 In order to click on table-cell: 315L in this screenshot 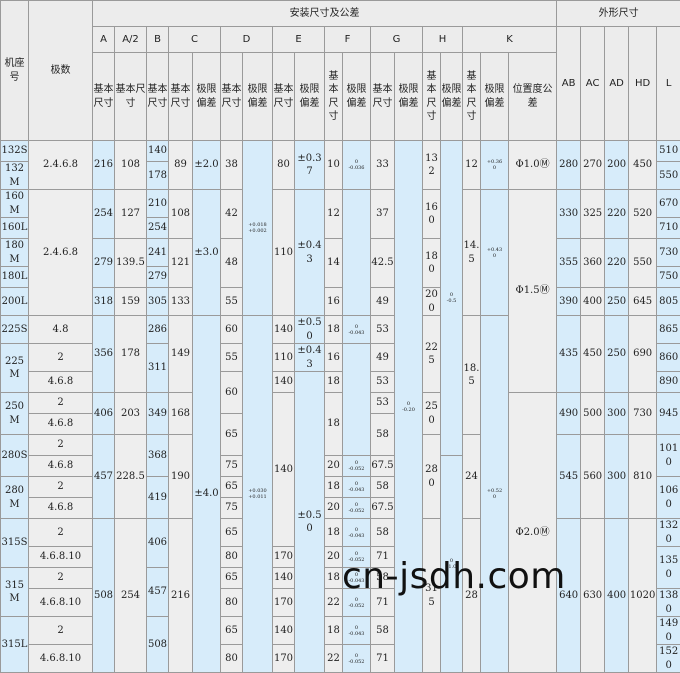, I will do `click(15, 645)`.